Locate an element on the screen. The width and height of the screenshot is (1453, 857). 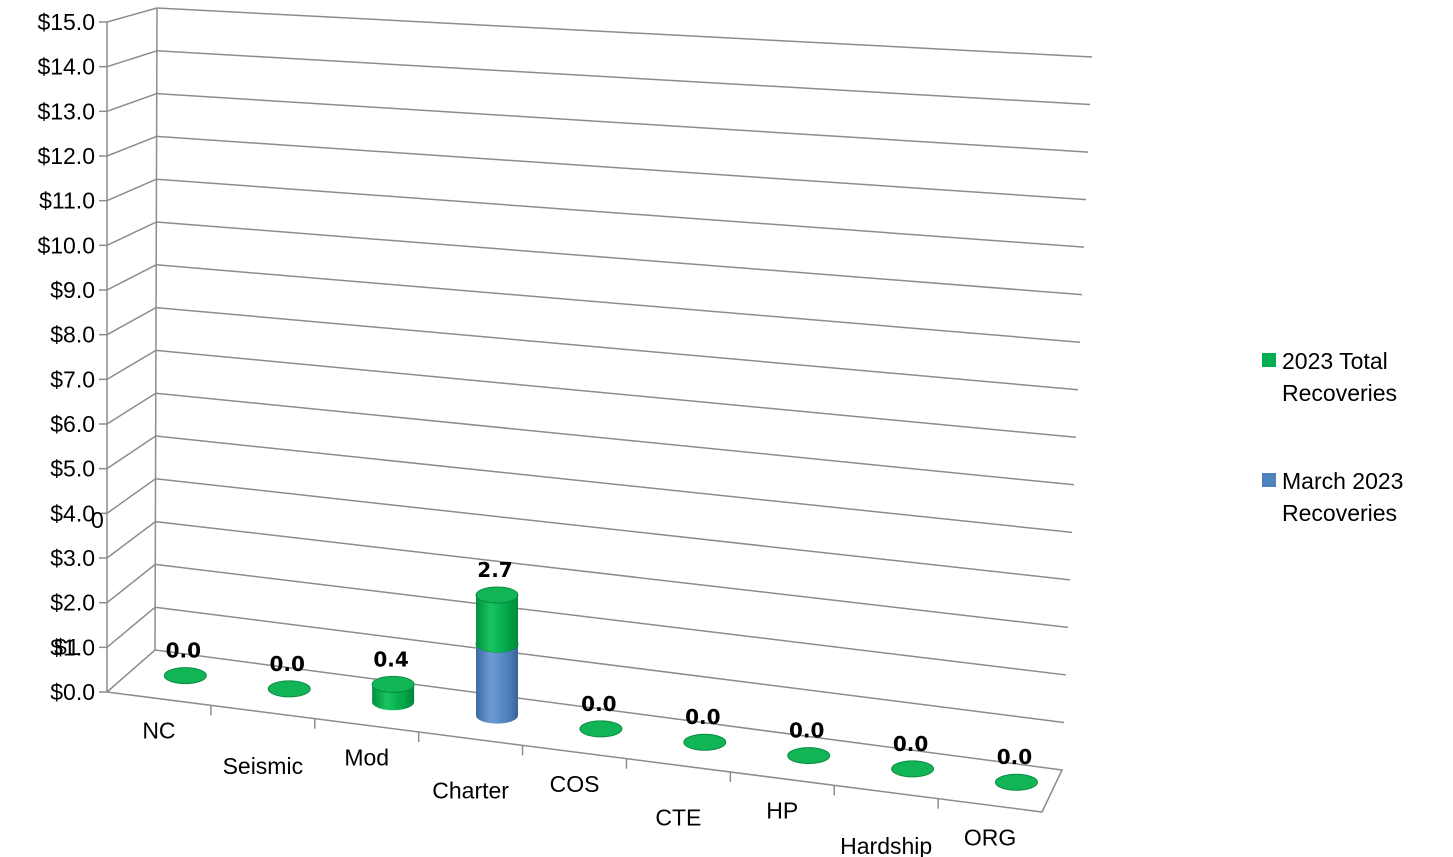
legend-item-total: 2023 Total Recoveries is located at coordinates (1357, 377).